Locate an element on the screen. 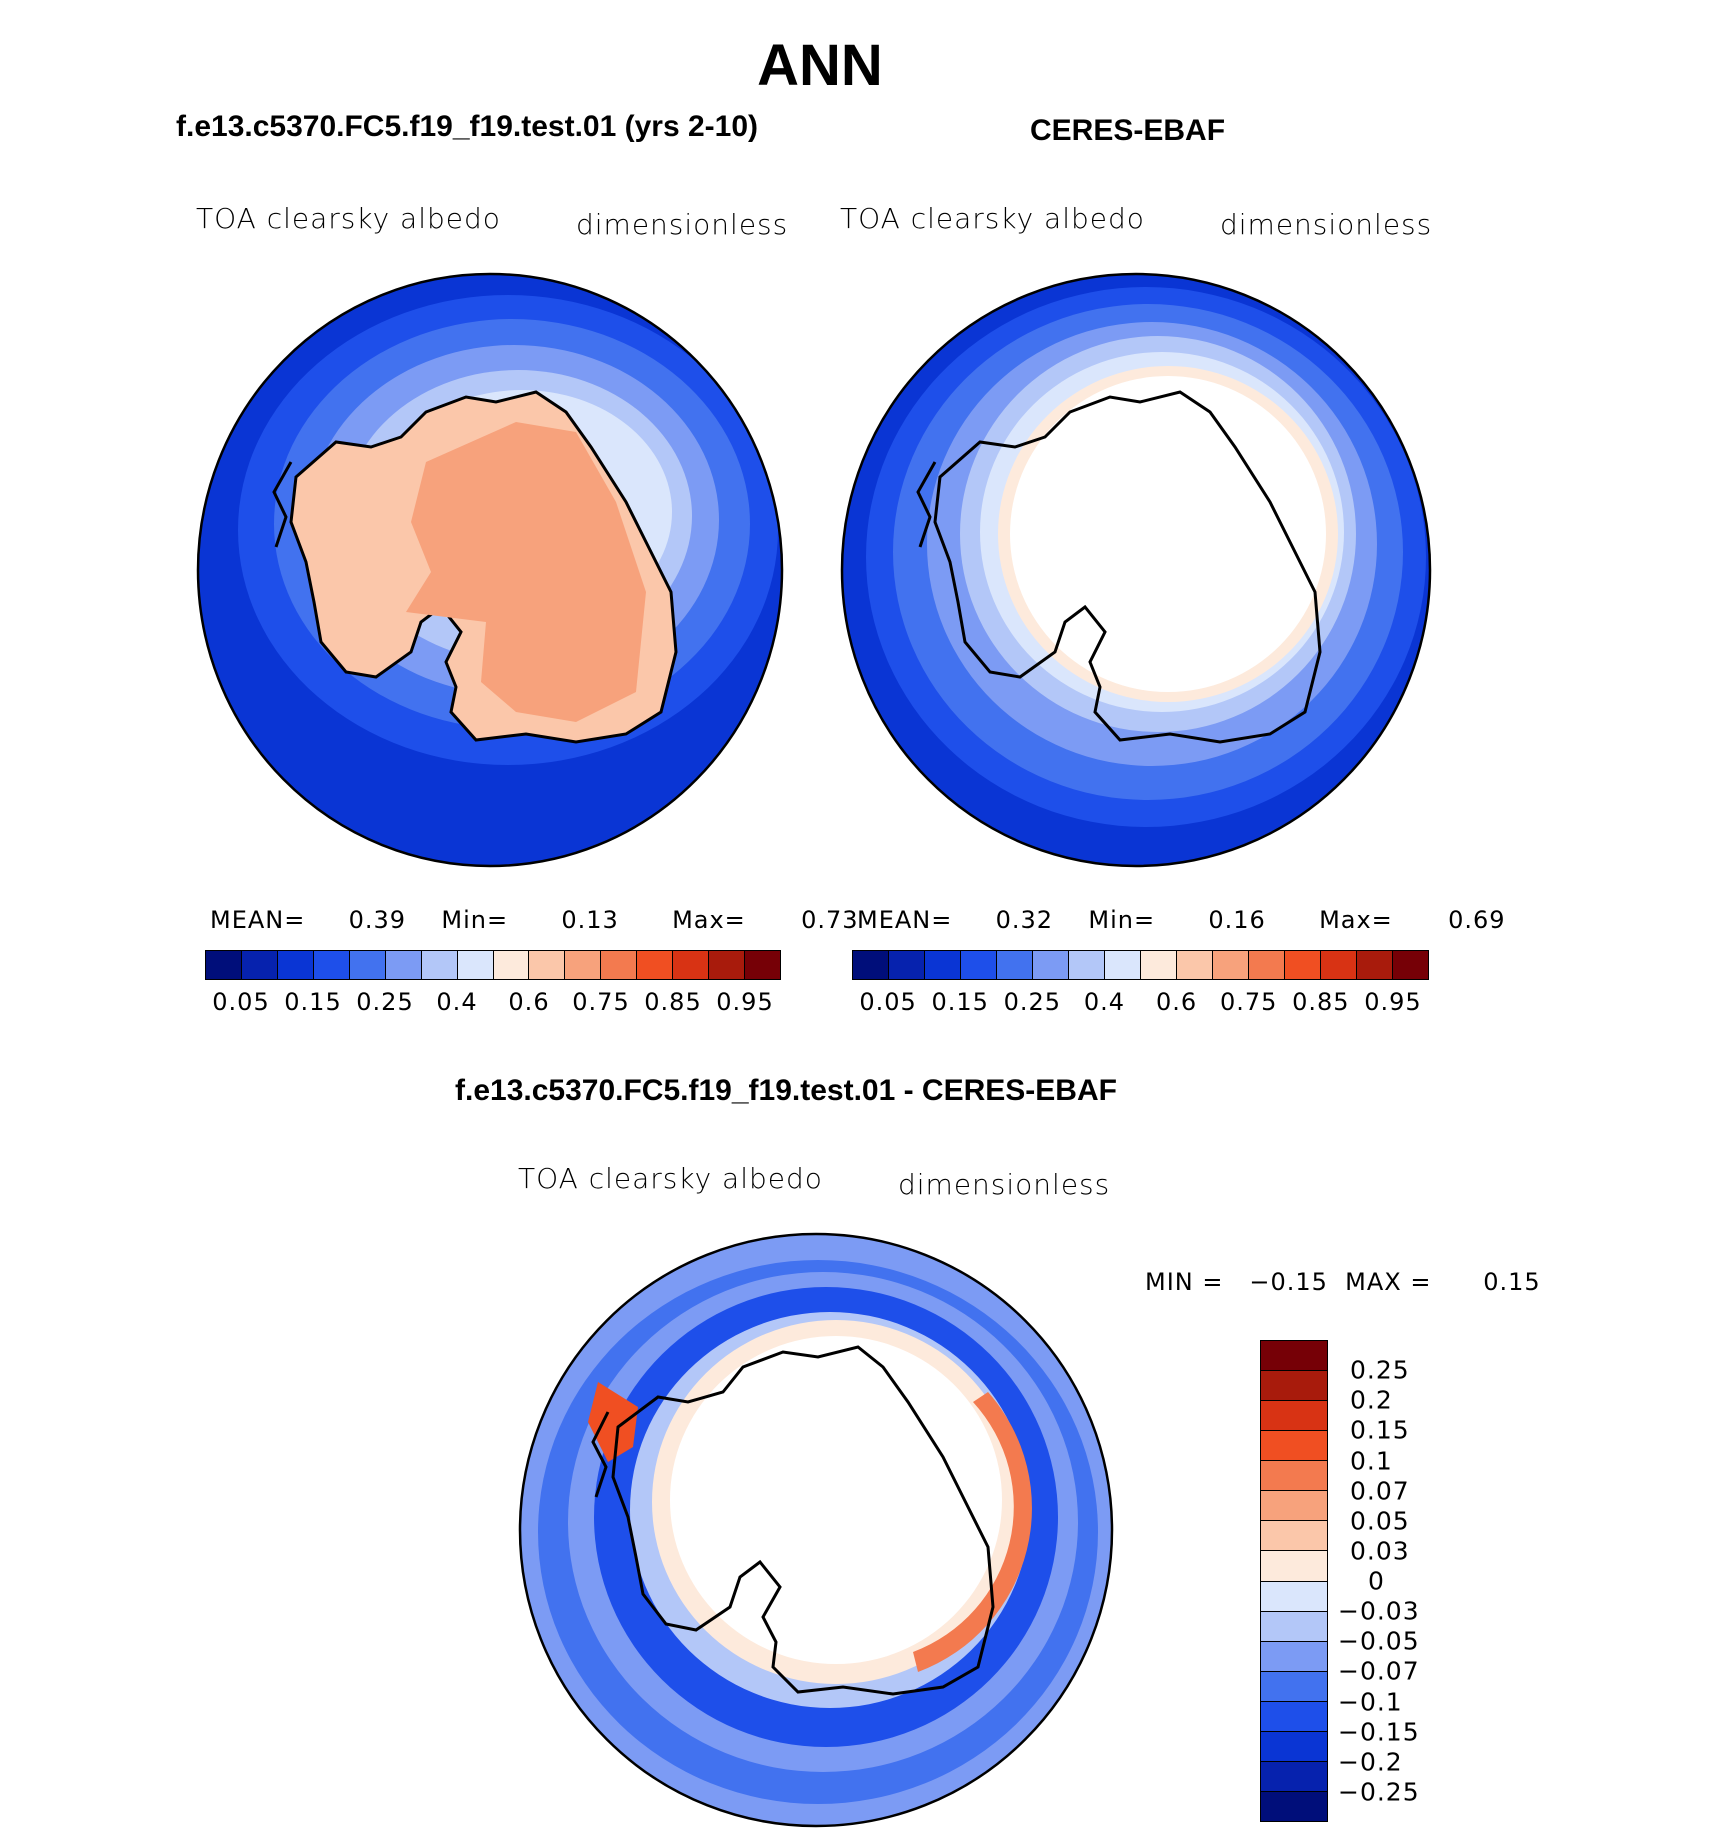 This screenshot has width=1710, height=1839. obs-panel-title: CERES-EBAF is located at coordinates (1128, 130).